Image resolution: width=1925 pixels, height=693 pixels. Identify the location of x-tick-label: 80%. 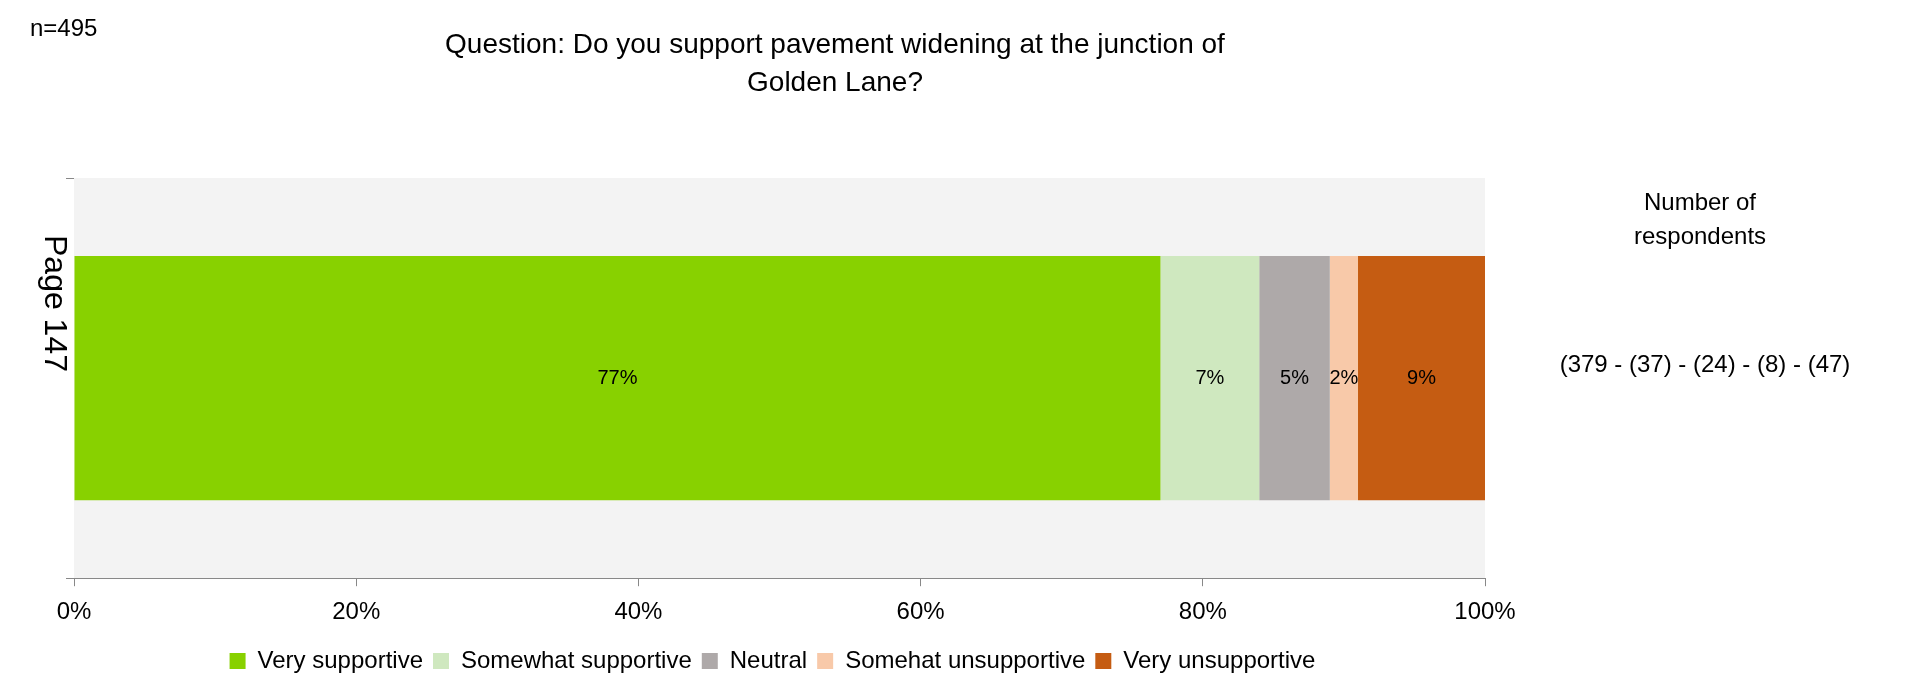
(1202, 611).